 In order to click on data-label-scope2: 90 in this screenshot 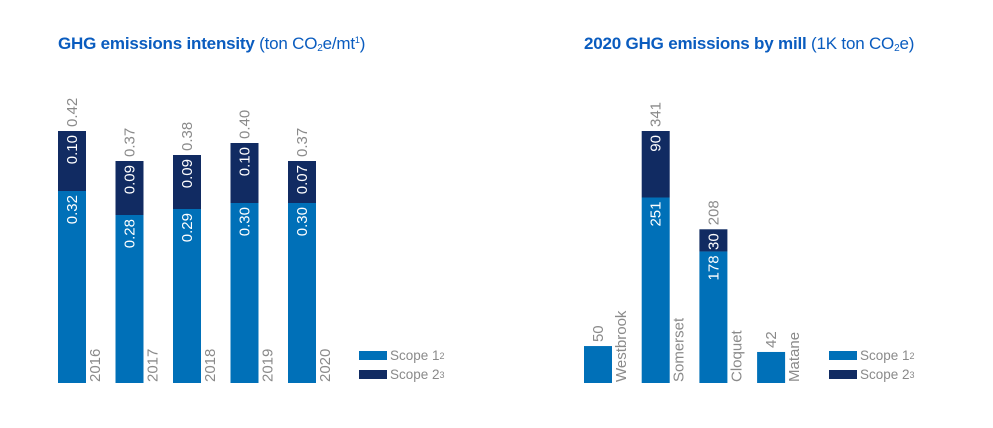, I will do `click(656, 143)`.